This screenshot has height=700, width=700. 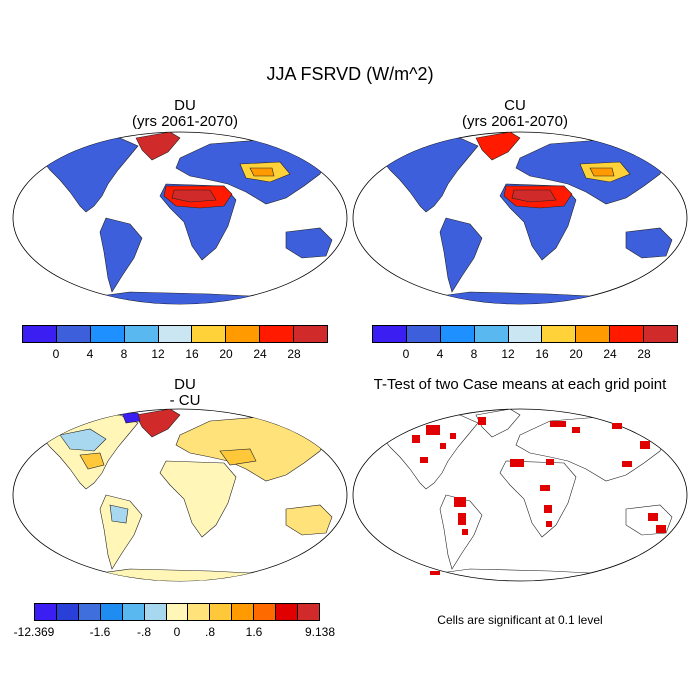 I want to click on colorbar-tick-label: 8, so click(x=474, y=354).